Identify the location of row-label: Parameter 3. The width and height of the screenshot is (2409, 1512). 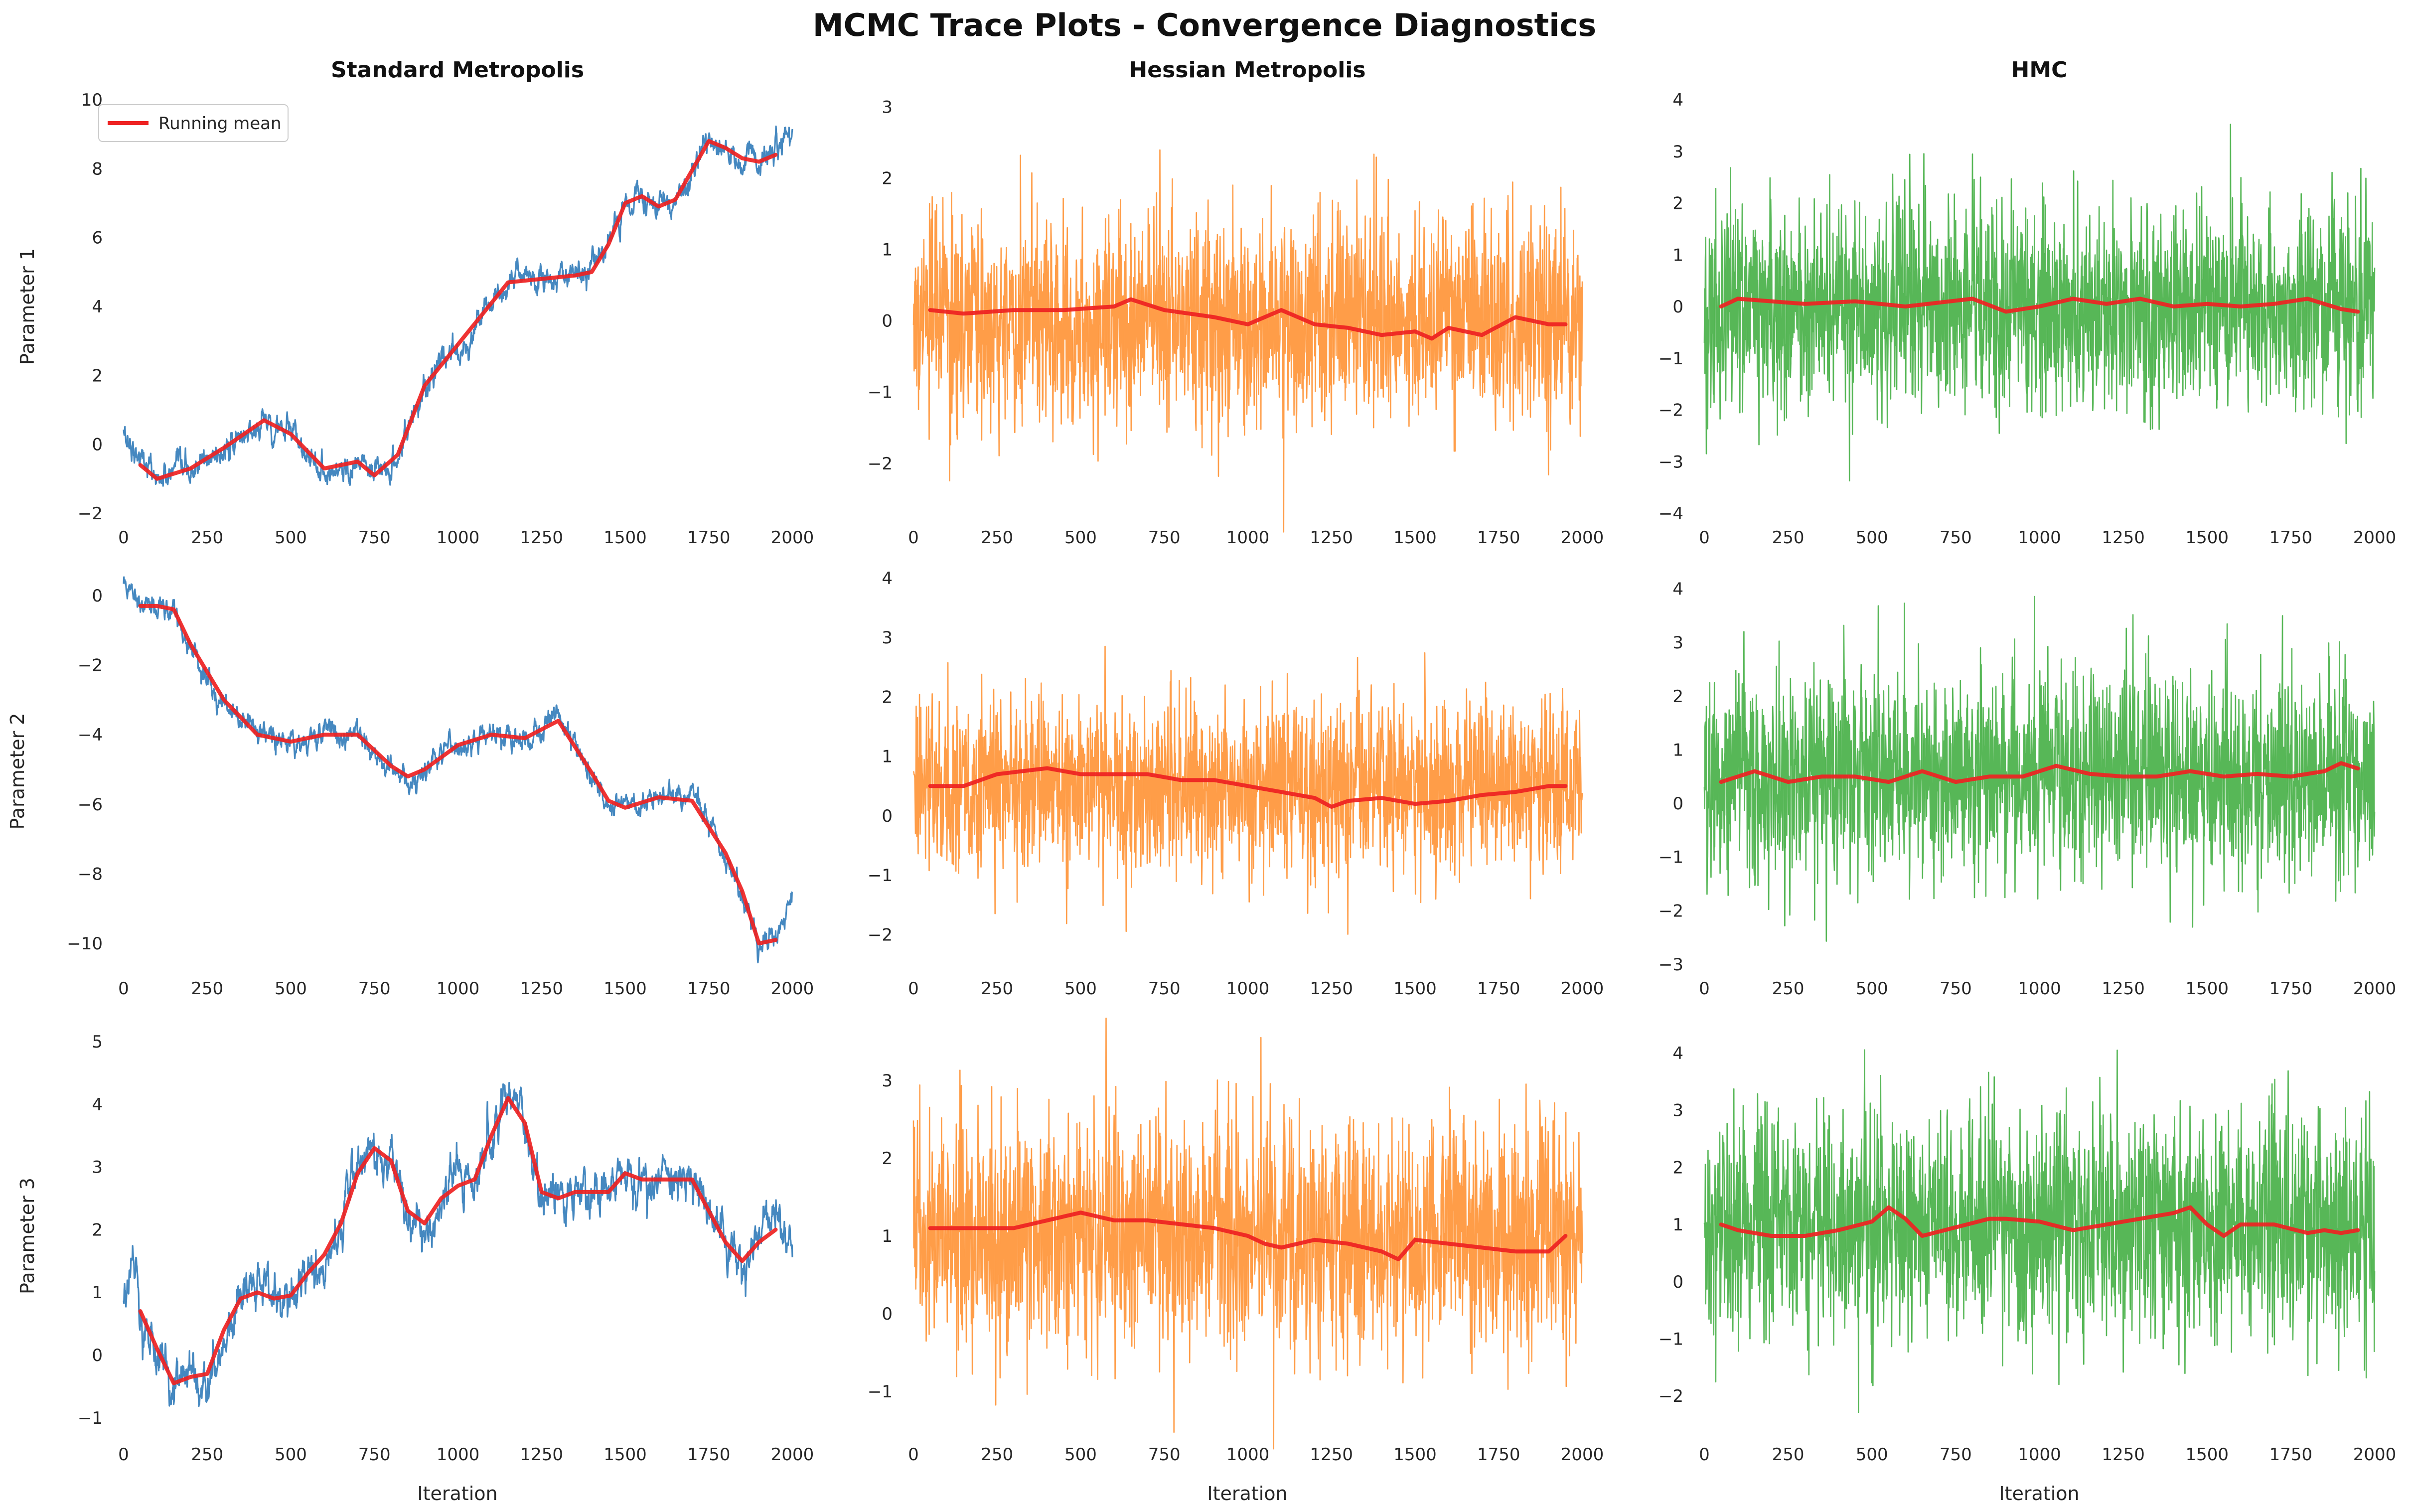
(27, 1236).